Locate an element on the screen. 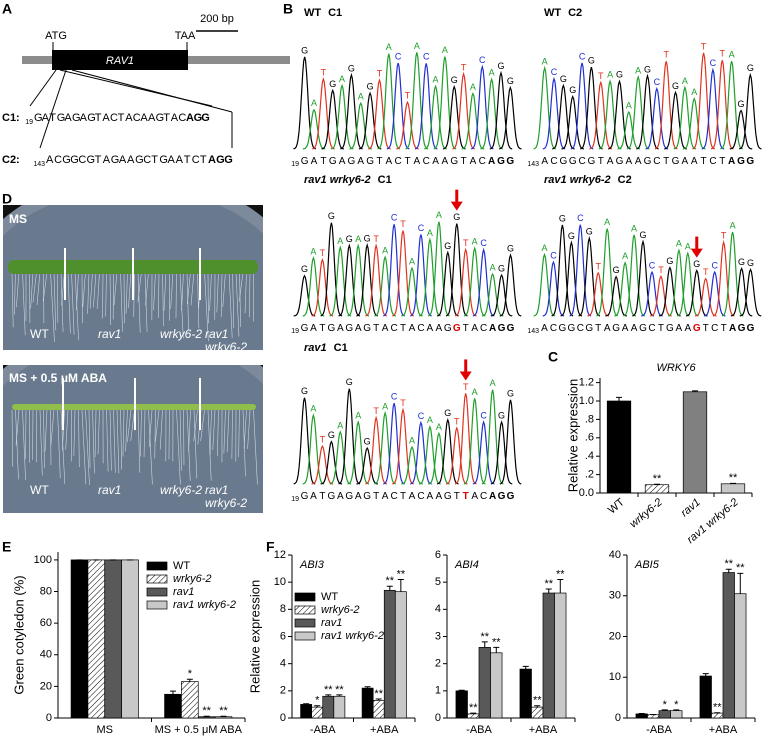  x-tick-label: rav1 is located at coordinates (691, 507).